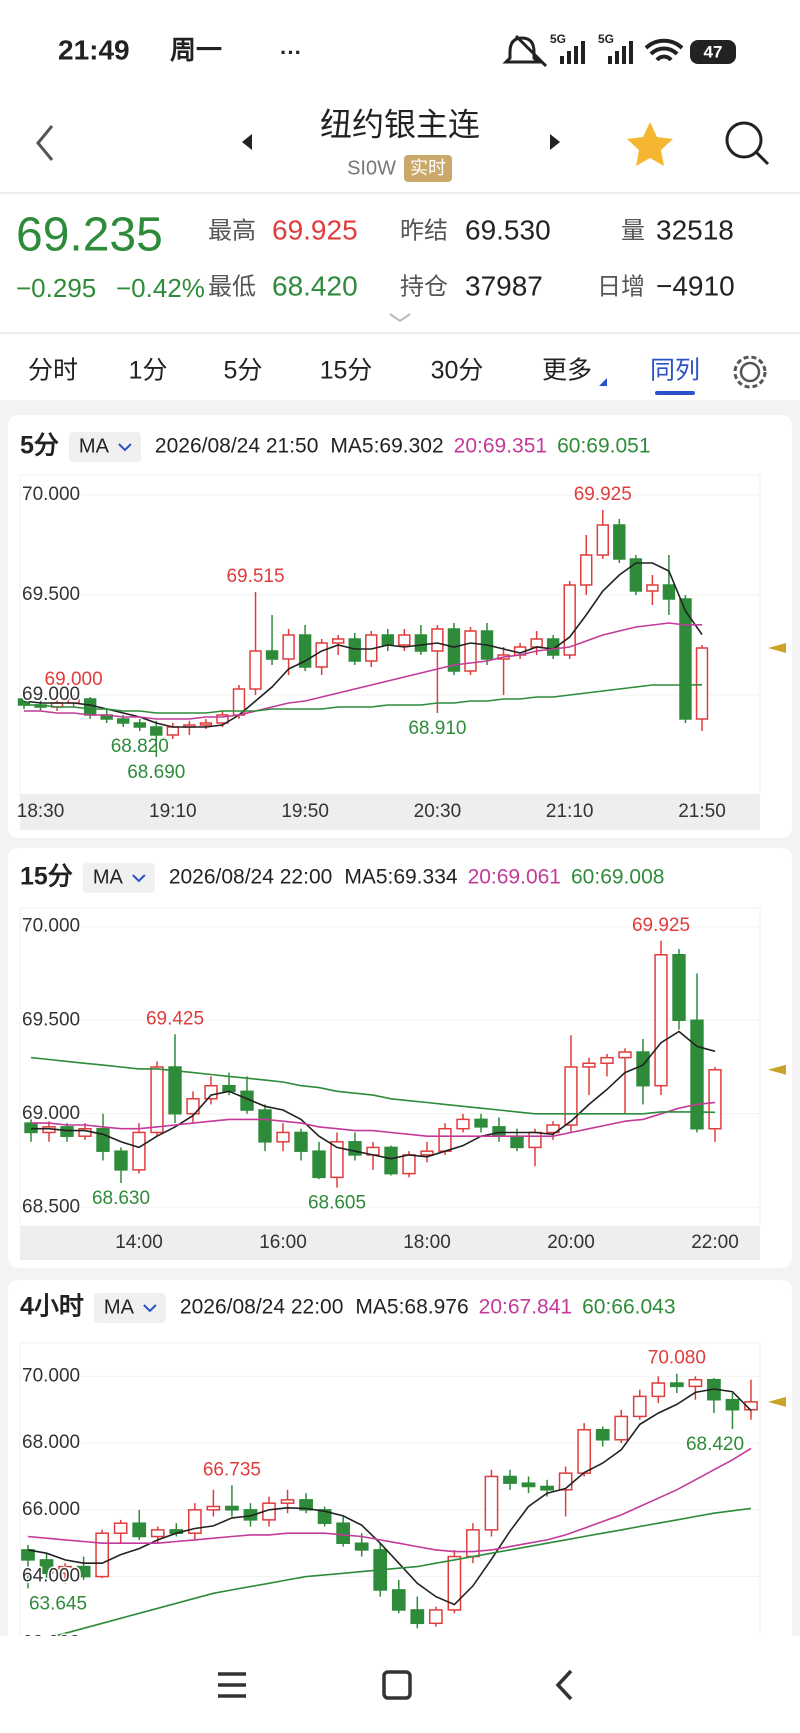 This screenshot has height=1733, width=800. I want to click on period-label: 4小时, so click(52, 1307).